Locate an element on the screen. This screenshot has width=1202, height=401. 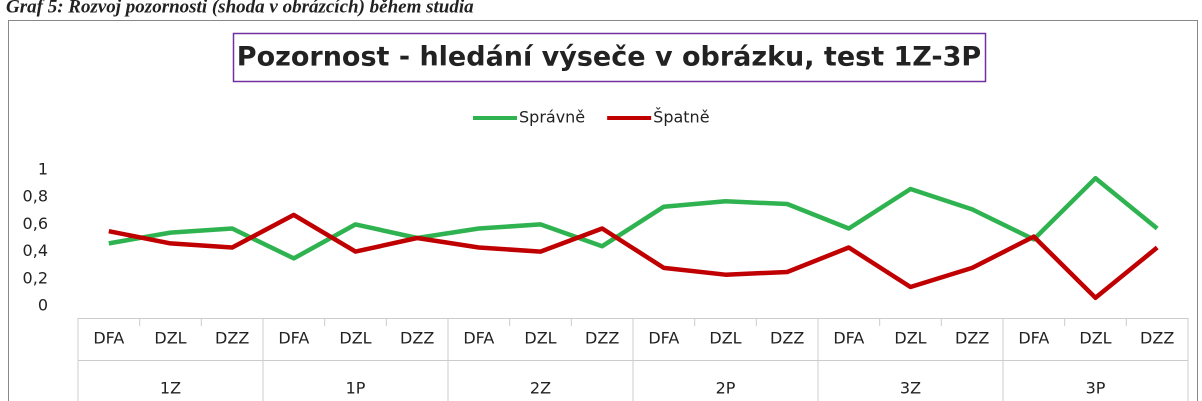
y-tick-label: 0,2 is located at coordinates (35, 277).